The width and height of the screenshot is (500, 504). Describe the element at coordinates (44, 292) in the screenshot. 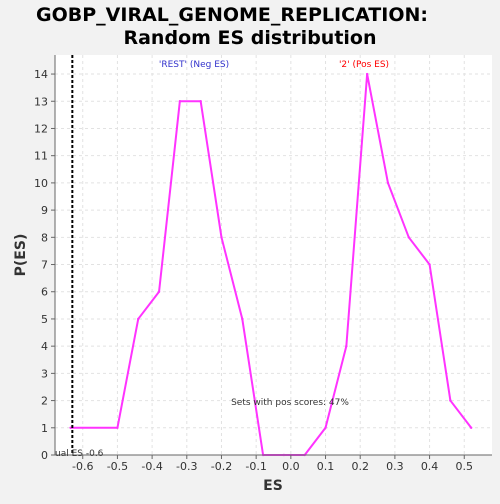

I see `y-tick-label: 6` at that location.